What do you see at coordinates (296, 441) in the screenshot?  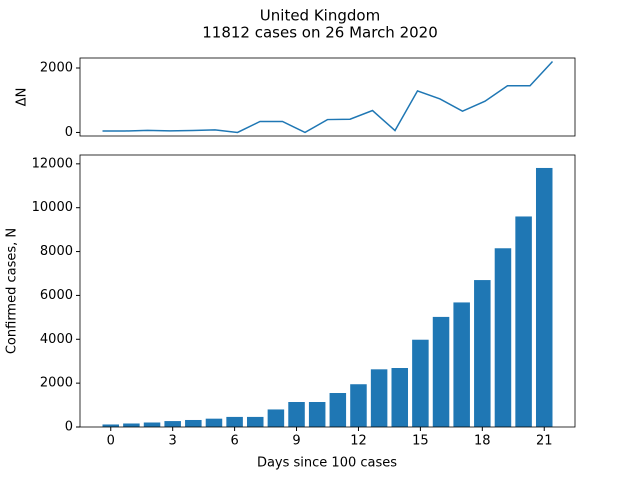 I see `x-tick-label: 9` at bounding box center [296, 441].